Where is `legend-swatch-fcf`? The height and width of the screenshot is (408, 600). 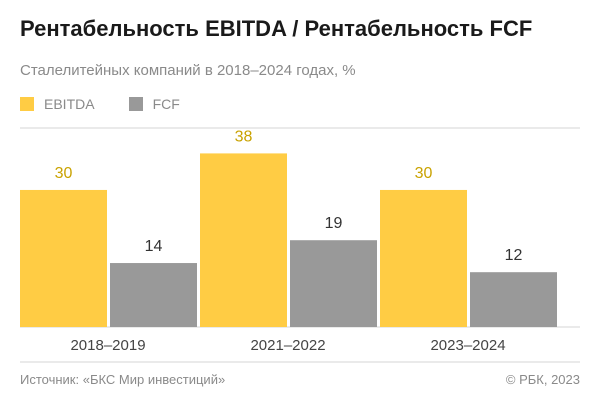
legend-swatch-fcf is located at coordinates (135, 104).